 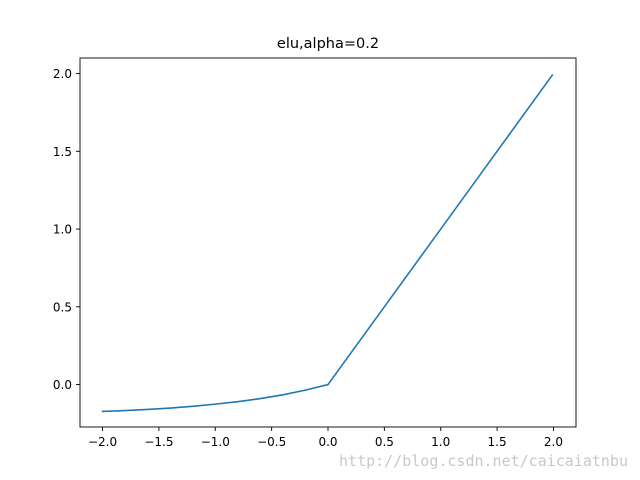 What do you see at coordinates (483, 461) in the screenshot?
I see `watermark: http://blog.csdn.net/caicaiatnbu` at bounding box center [483, 461].